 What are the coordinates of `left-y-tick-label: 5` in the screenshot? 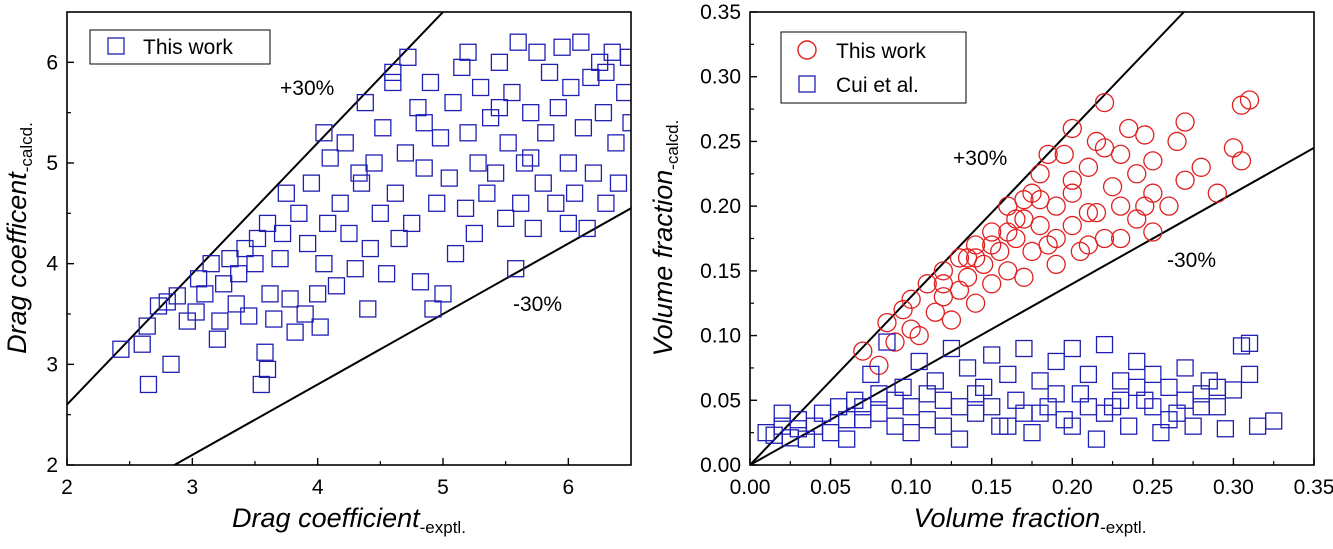 It's located at (52, 163).